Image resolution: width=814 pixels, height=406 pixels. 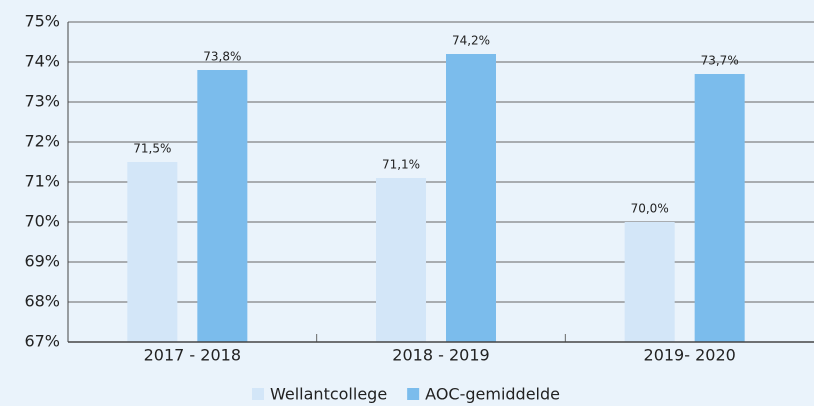 What do you see at coordinates (492, 394) in the screenshot?
I see `legend-label: AOC-gemiddelde` at bounding box center [492, 394].